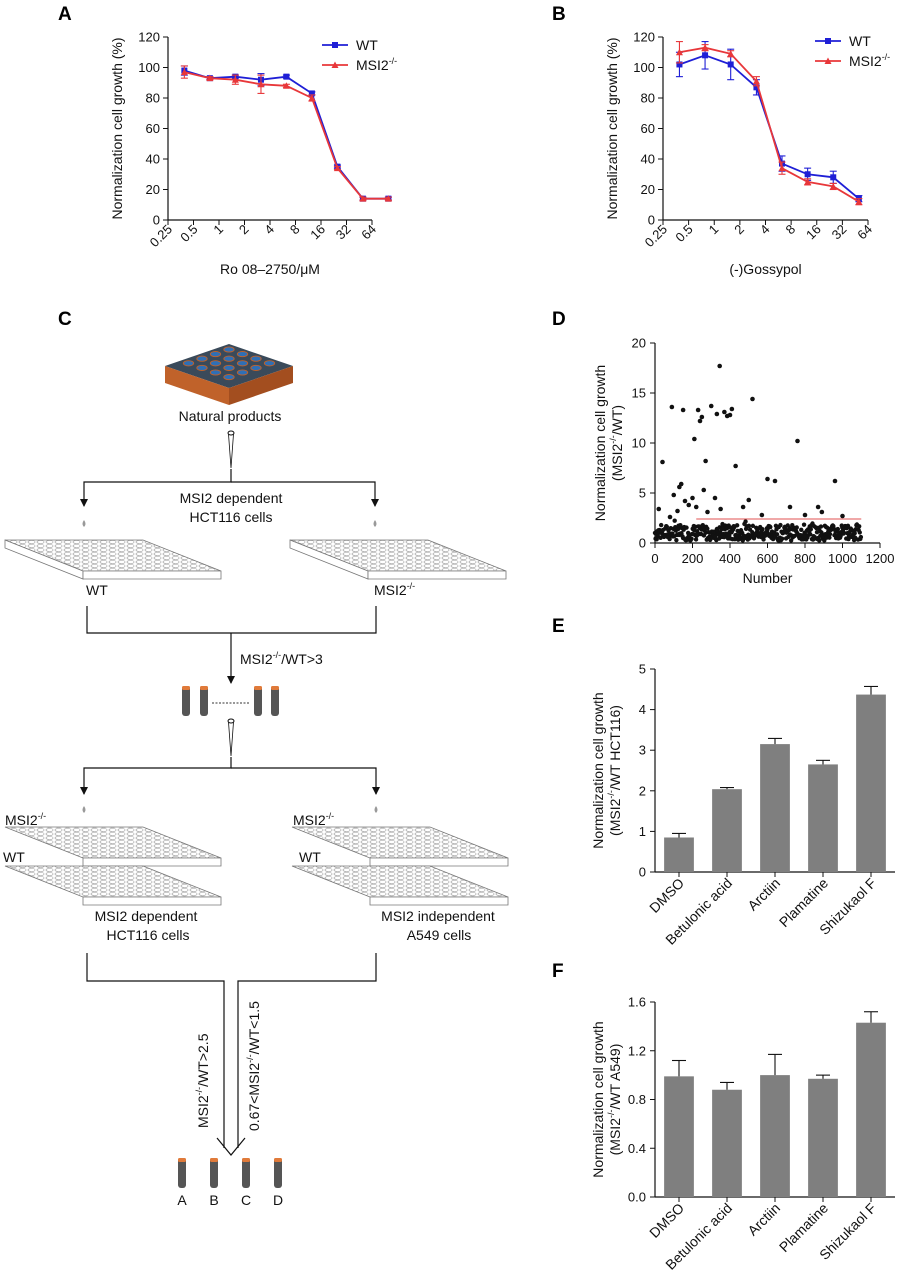 The height and width of the screenshot is (1286, 913). Describe the element at coordinates (642, 493) in the screenshot. I see `y-tick-label: 5` at that location.